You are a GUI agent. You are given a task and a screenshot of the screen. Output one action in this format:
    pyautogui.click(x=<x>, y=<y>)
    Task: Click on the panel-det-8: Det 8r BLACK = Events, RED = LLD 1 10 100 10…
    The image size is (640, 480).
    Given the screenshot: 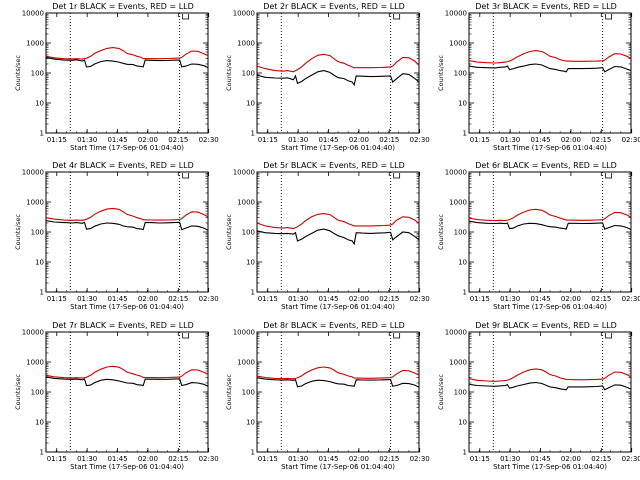 What is the action you would take?
    pyautogui.click(x=327, y=396)
    